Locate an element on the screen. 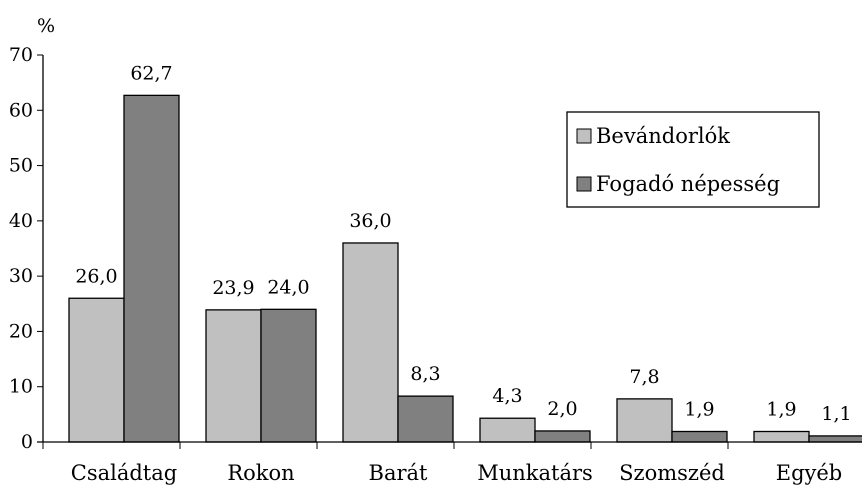 Image resolution: width=862 pixels, height=493 pixels. data-label: 4,3 is located at coordinates (507, 396).